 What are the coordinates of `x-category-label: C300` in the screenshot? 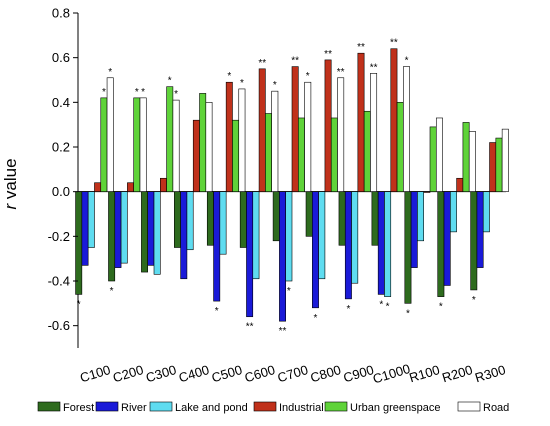 It's located at (161, 373).